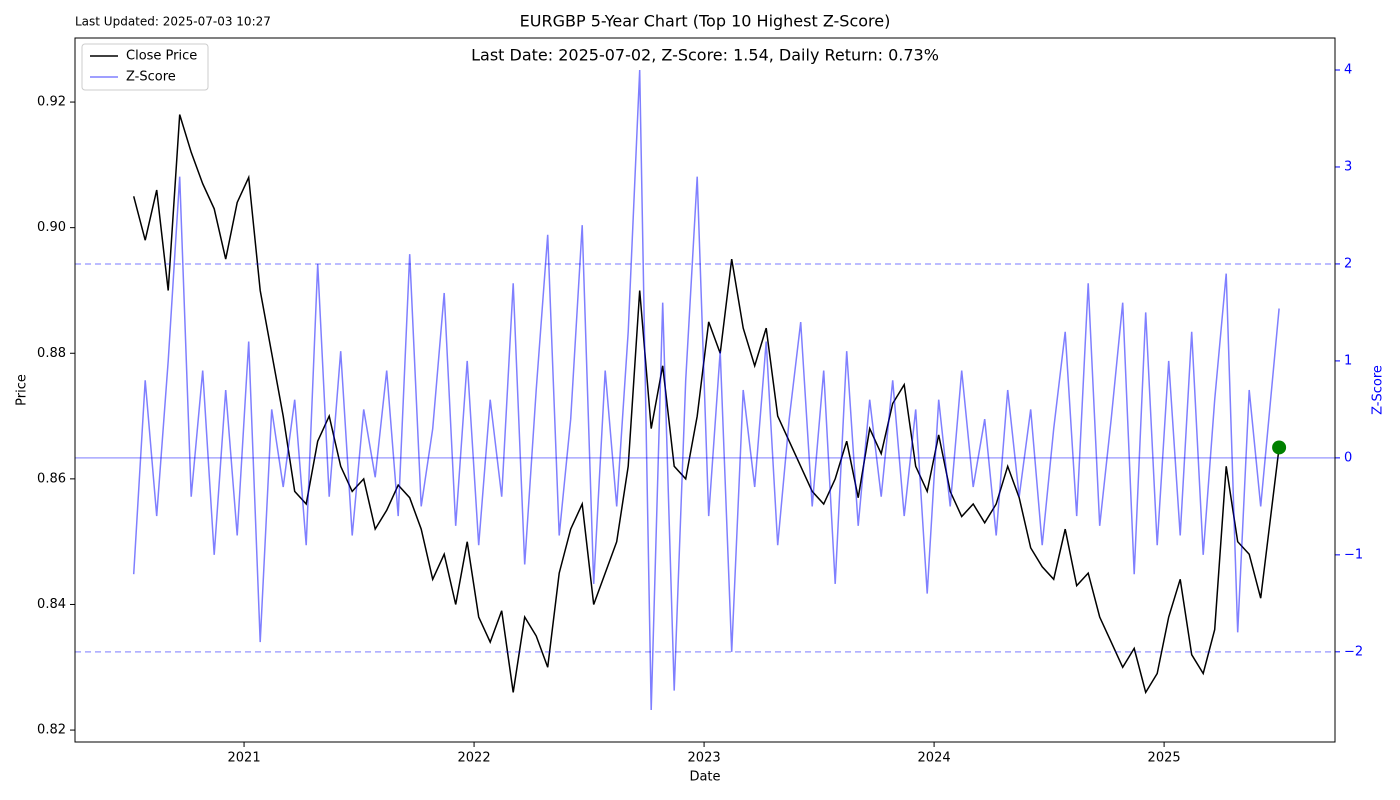 The width and height of the screenshot is (1400, 800). Describe the element at coordinates (474, 758) in the screenshot. I see `x-tick-label: 2022` at that location.